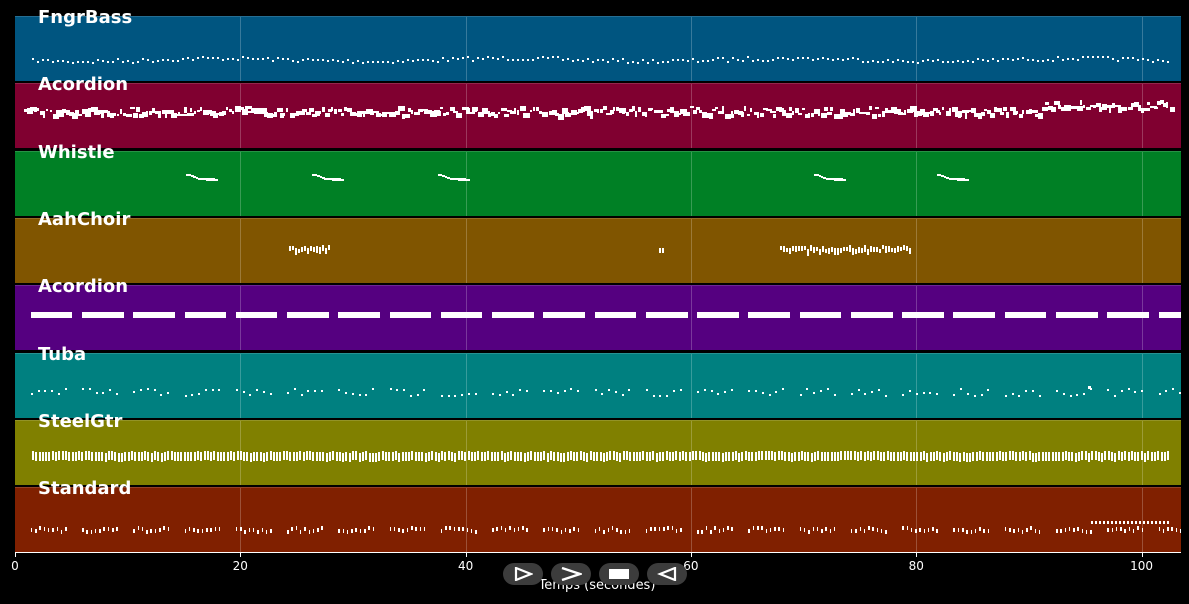 This screenshot has height=604, width=1189. What do you see at coordinates (523, 574) in the screenshot?
I see `play-button` at bounding box center [523, 574].